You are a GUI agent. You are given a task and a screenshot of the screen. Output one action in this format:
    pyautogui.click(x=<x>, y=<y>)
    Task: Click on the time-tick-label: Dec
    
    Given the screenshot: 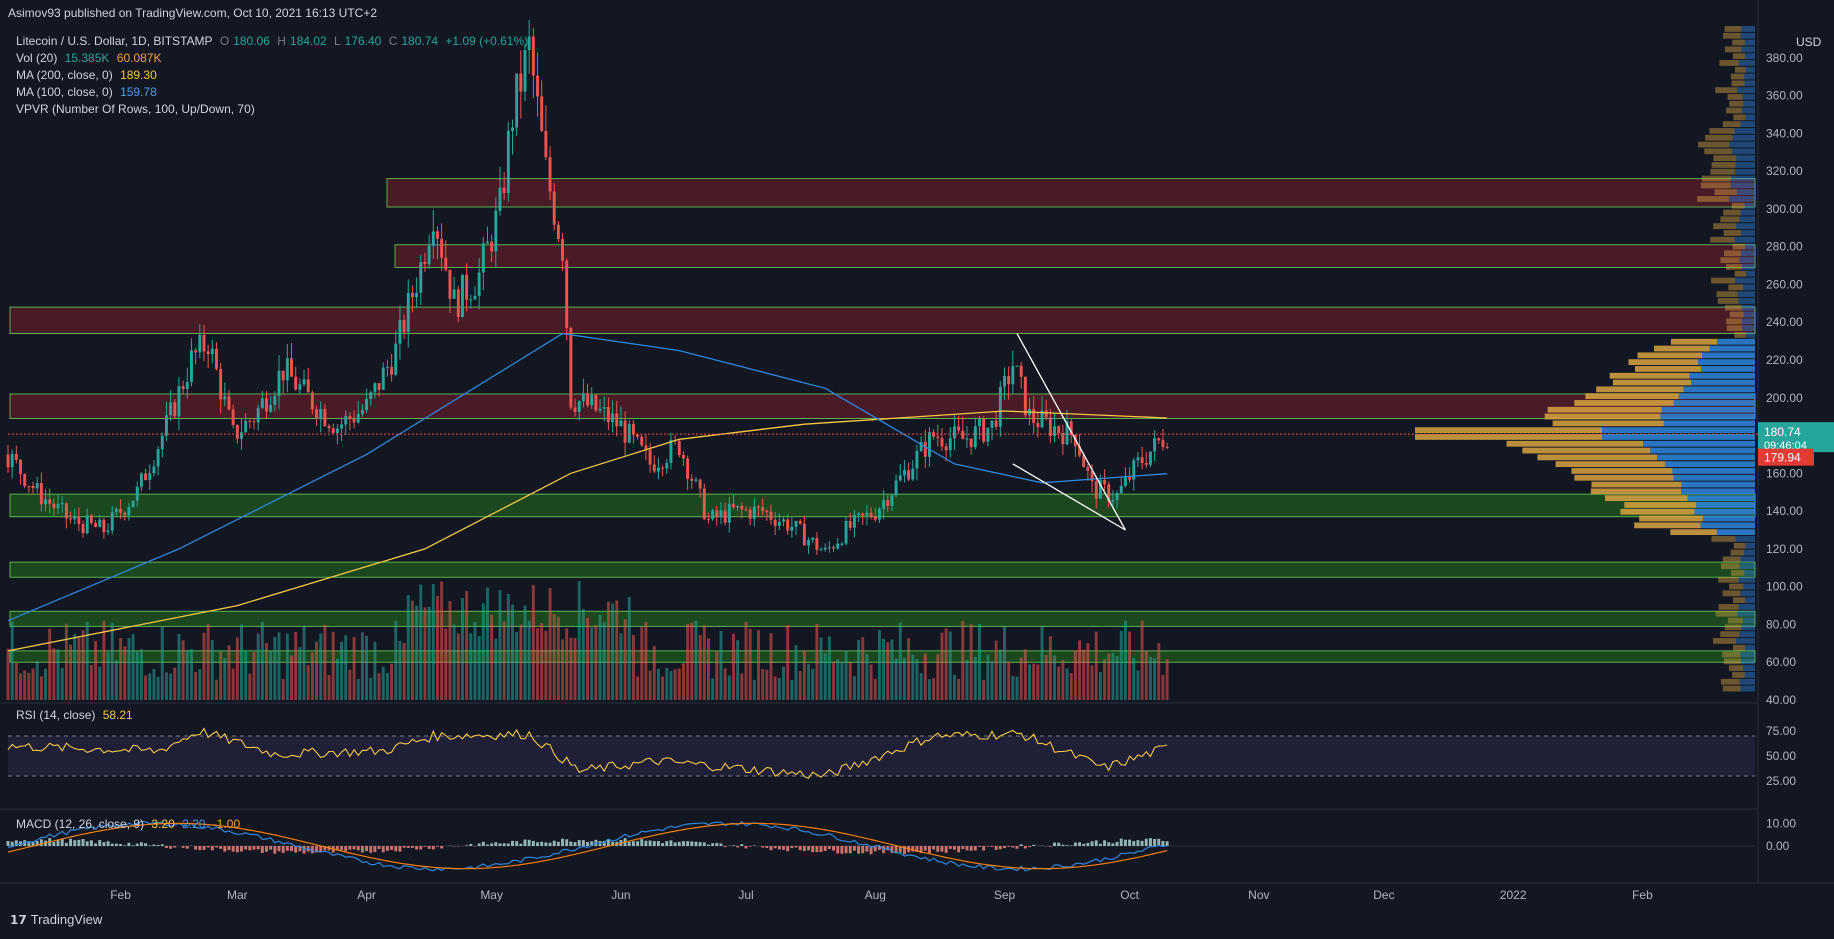 What is the action you would take?
    pyautogui.click(x=1383, y=895)
    